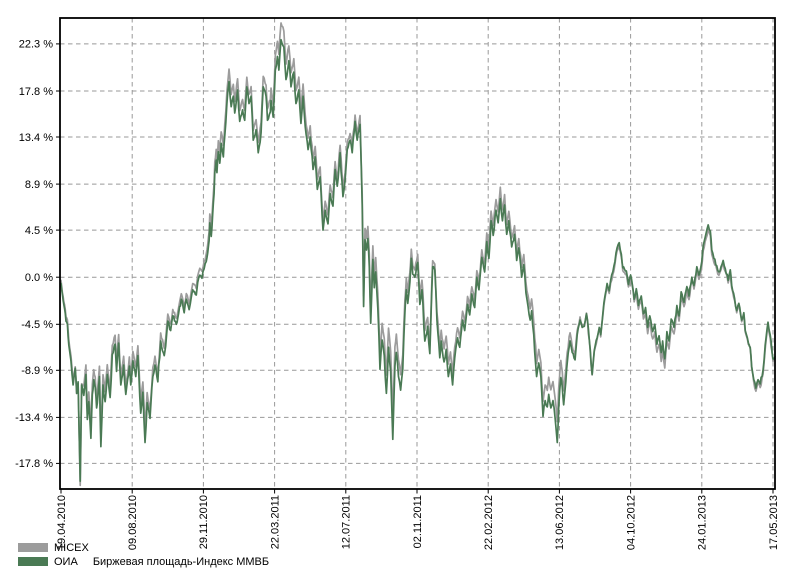 Image resolution: width=790 pixels, height=577 pixels. What do you see at coordinates (37, 371) in the screenshot?
I see `y-tick-label: -8.9 %` at bounding box center [37, 371].